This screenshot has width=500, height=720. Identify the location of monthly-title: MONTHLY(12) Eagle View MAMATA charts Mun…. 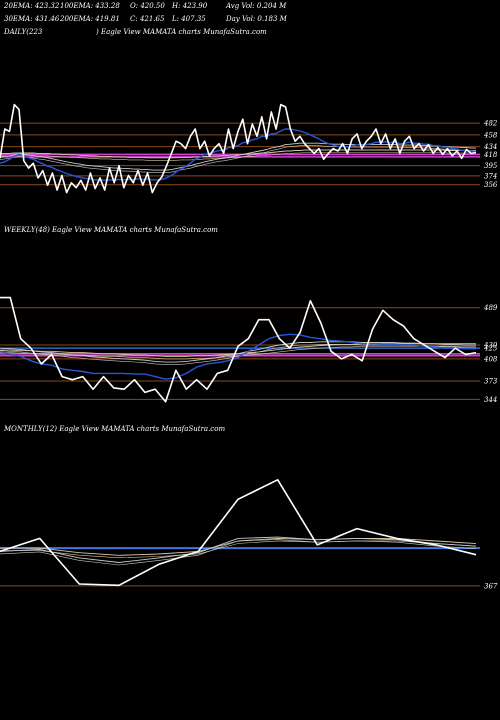
(114, 429).